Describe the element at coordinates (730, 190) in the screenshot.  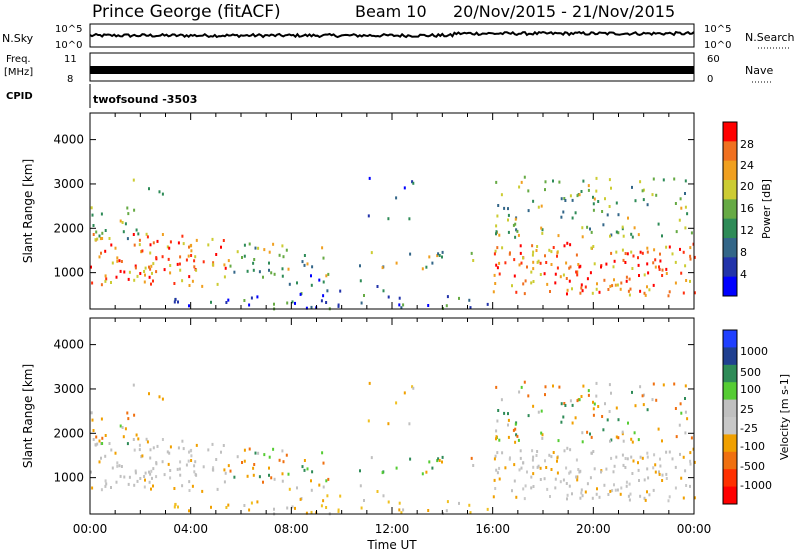
I see `colorbar-swatch` at that location.